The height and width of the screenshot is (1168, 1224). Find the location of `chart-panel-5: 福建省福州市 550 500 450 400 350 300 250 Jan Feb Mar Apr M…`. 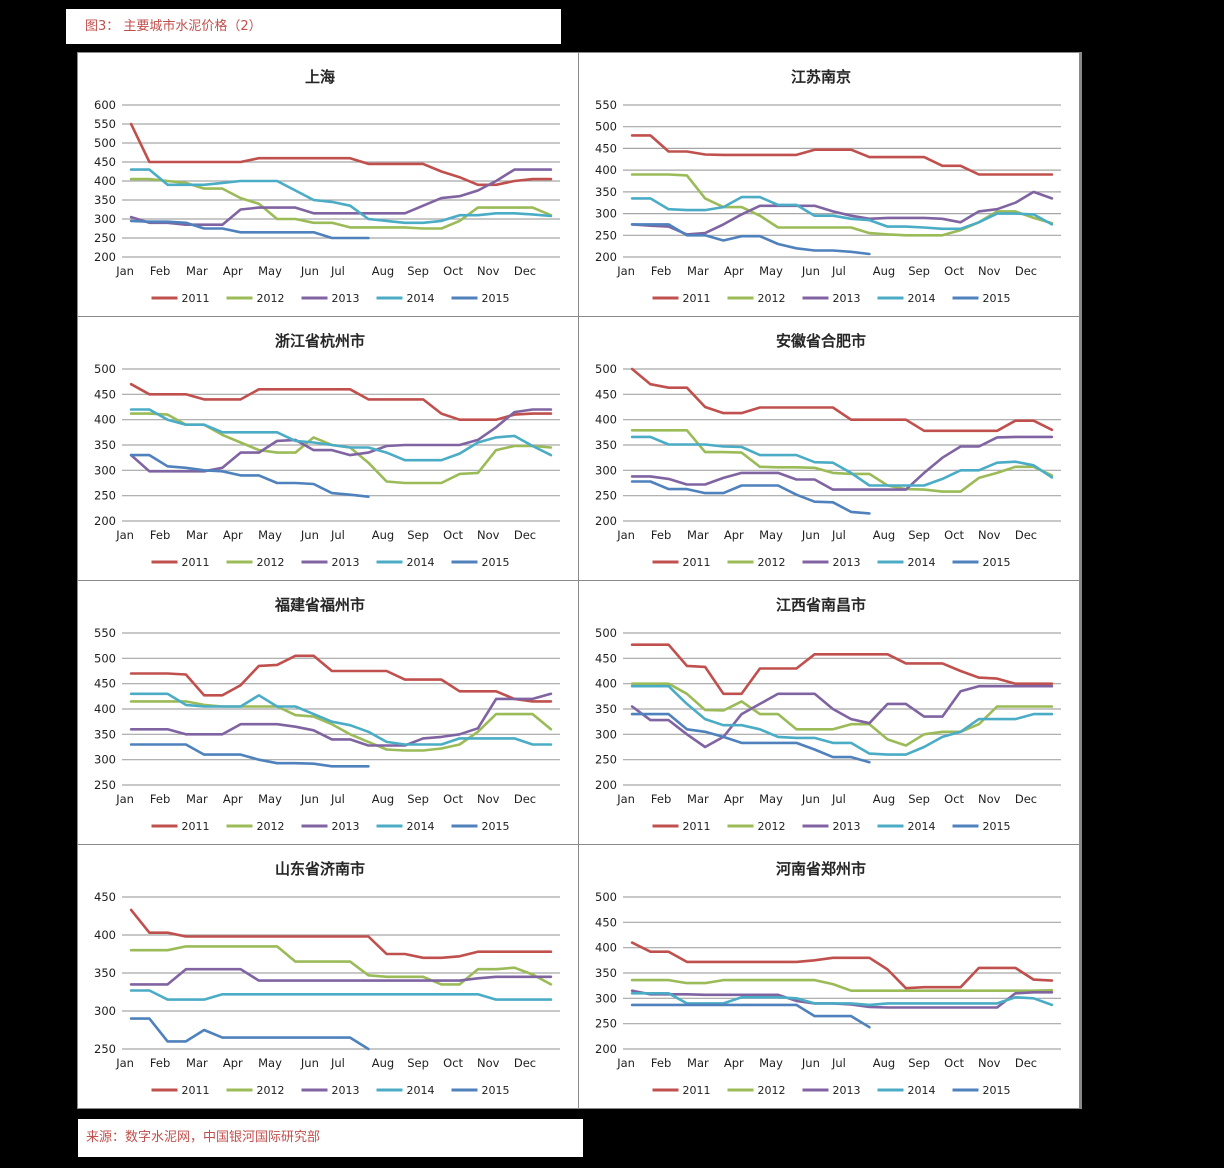

chart-panel-5: 福建省福州市 550 500 450 400 350 300 250 Jan Feb Mar Apr M… is located at coordinates (328, 712).